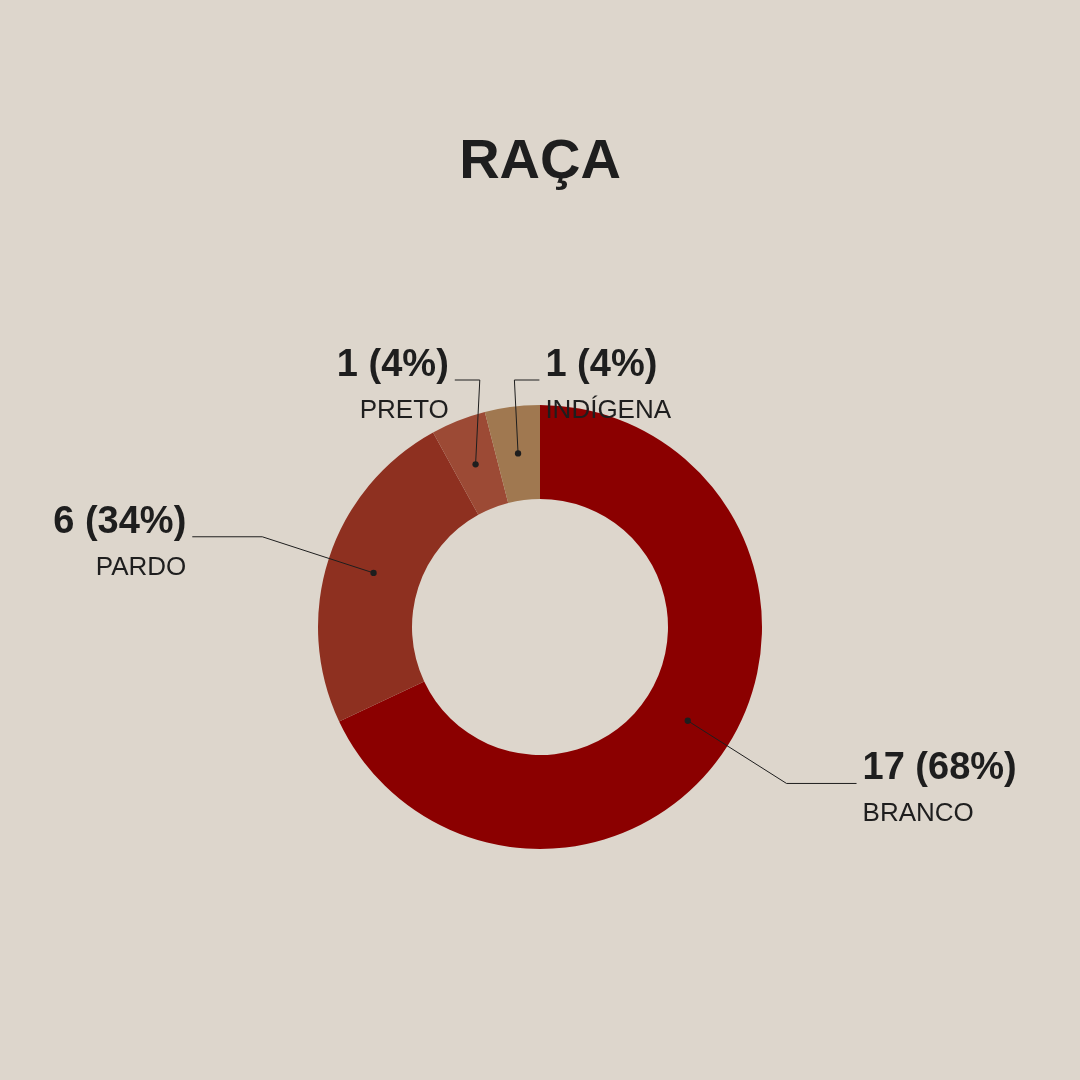  Describe the element at coordinates (608, 409) in the screenshot. I see `slice-label: INDÍGENA` at that location.